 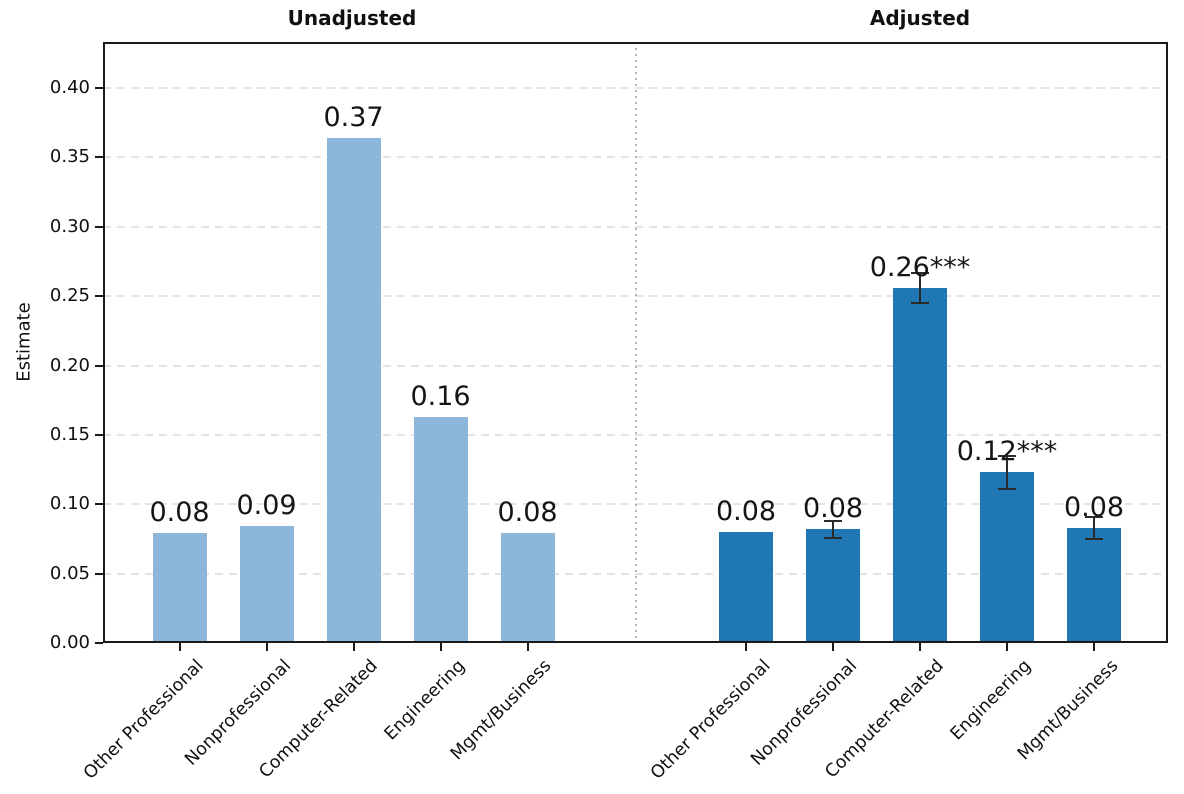 What do you see at coordinates (352, 18) in the screenshot?
I see `panel-title-unadjusted: Unadjusted` at bounding box center [352, 18].